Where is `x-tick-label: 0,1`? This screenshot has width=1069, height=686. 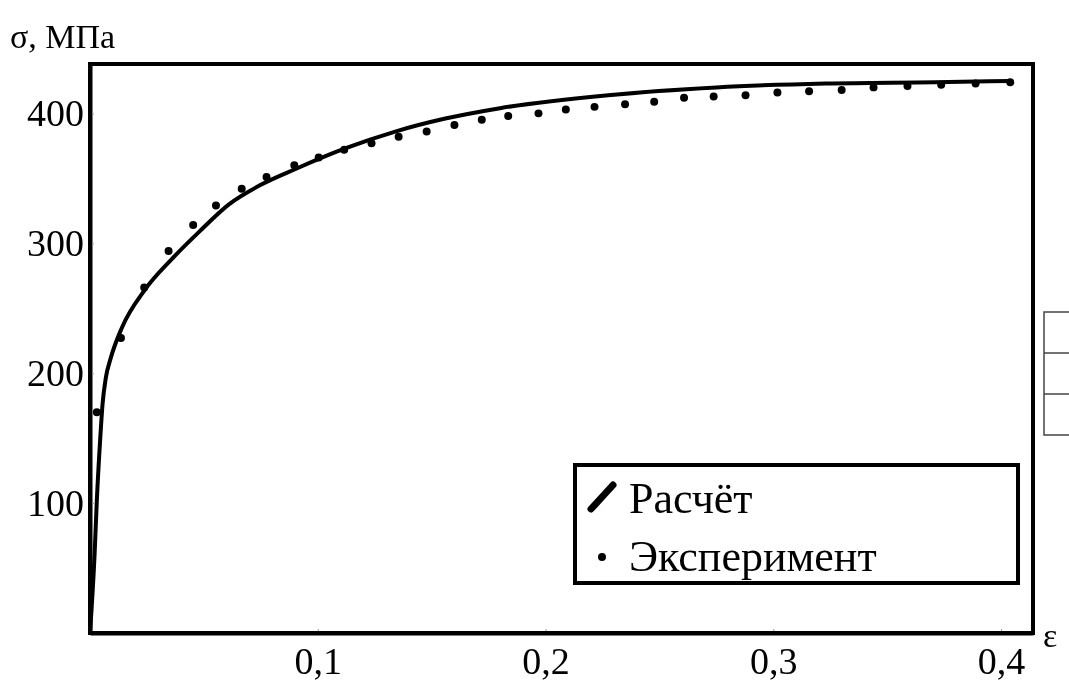
x-tick-label: 0,1 is located at coordinates (318, 660).